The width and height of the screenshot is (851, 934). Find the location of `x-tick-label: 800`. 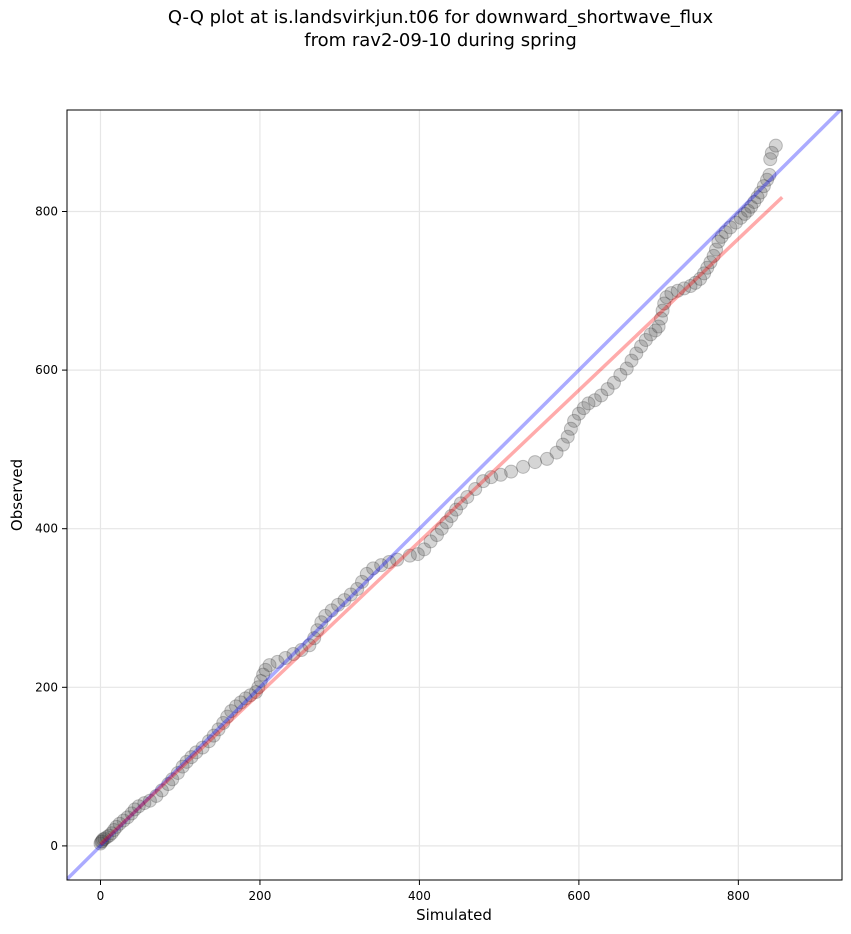

x-tick-label: 800 is located at coordinates (738, 896).